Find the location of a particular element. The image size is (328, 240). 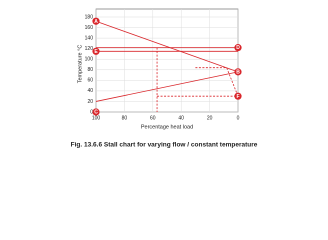

marker-label: F is located at coordinates (237, 97).